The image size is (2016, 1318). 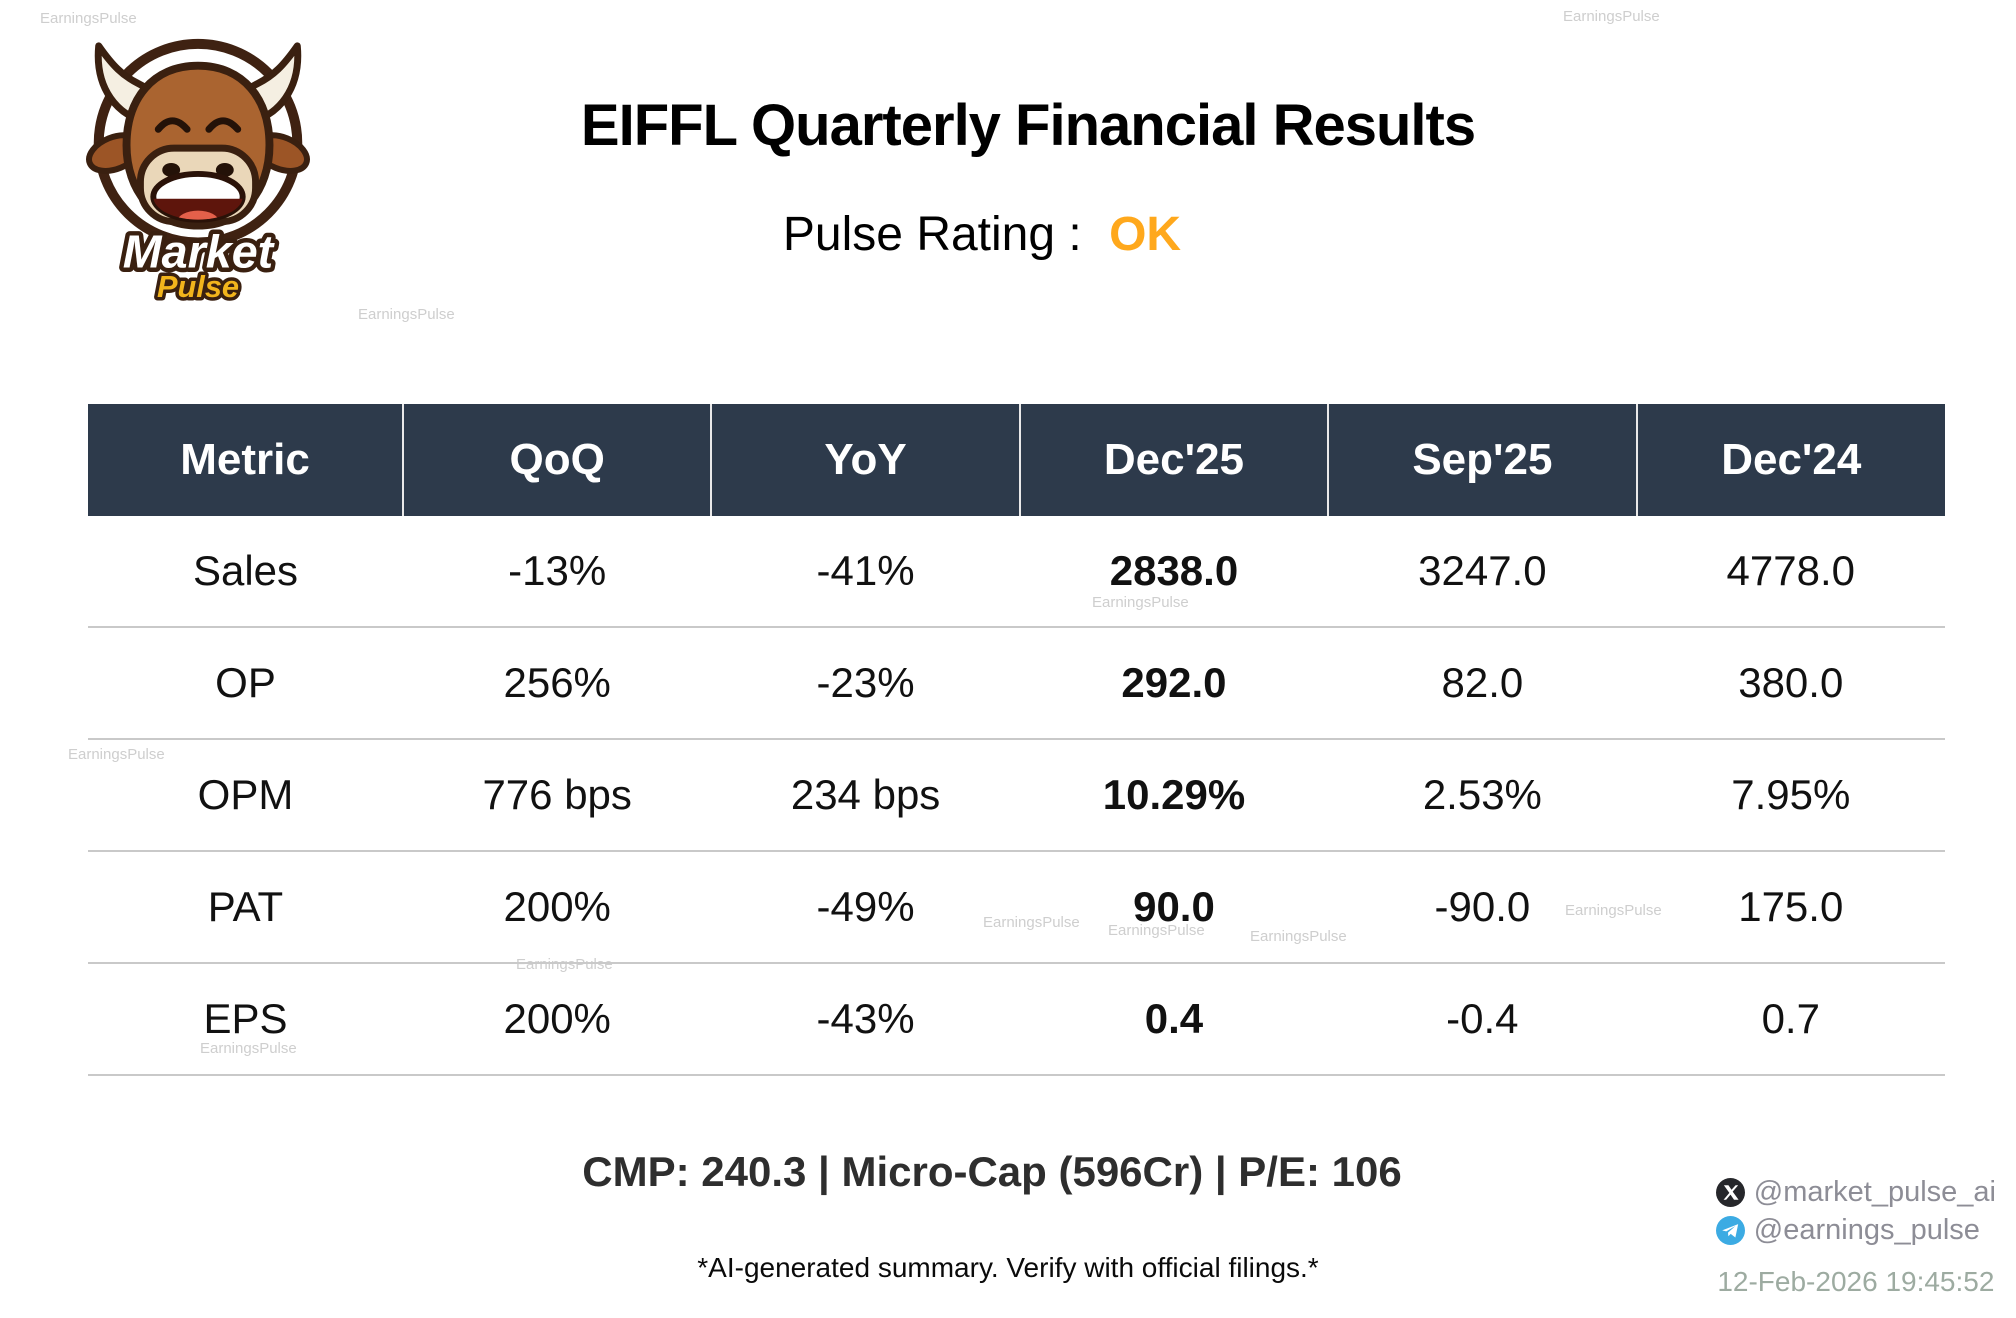 What do you see at coordinates (1482, 907) in the screenshot?
I see `cell-previous: -90.0` at bounding box center [1482, 907].